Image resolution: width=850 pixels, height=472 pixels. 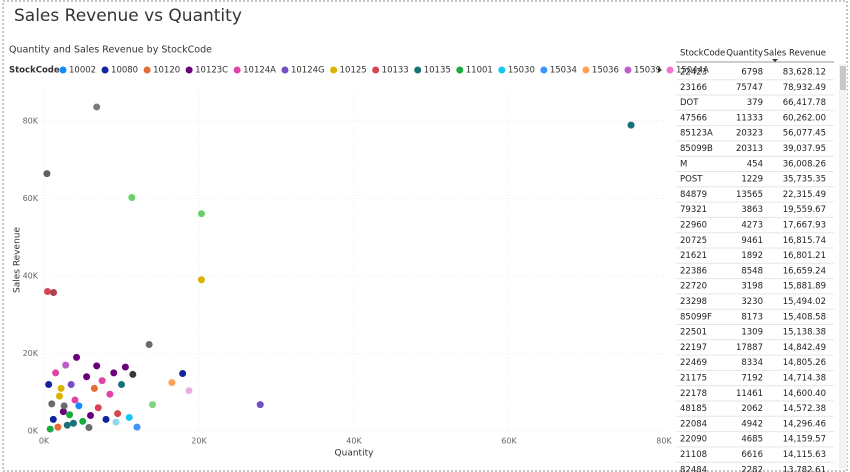 I want to click on y-tick-label: 60K, so click(x=31, y=198).